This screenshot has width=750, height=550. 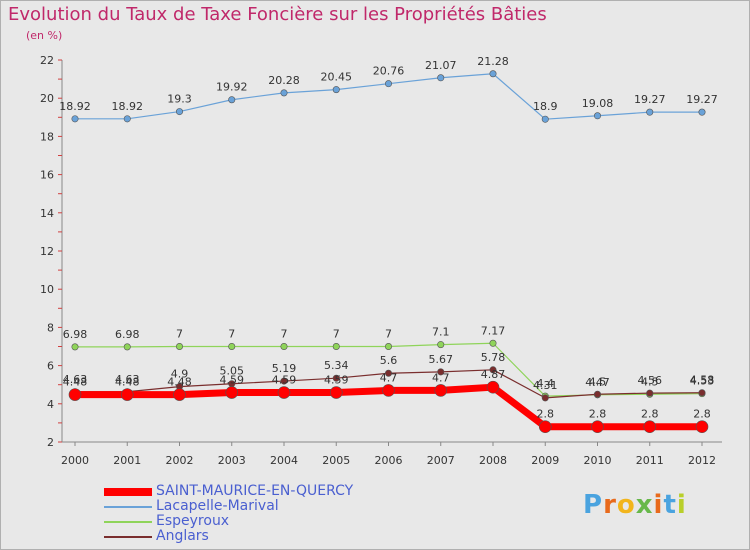 I want to click on data-label: 19.3, so click(x=179, y=99).